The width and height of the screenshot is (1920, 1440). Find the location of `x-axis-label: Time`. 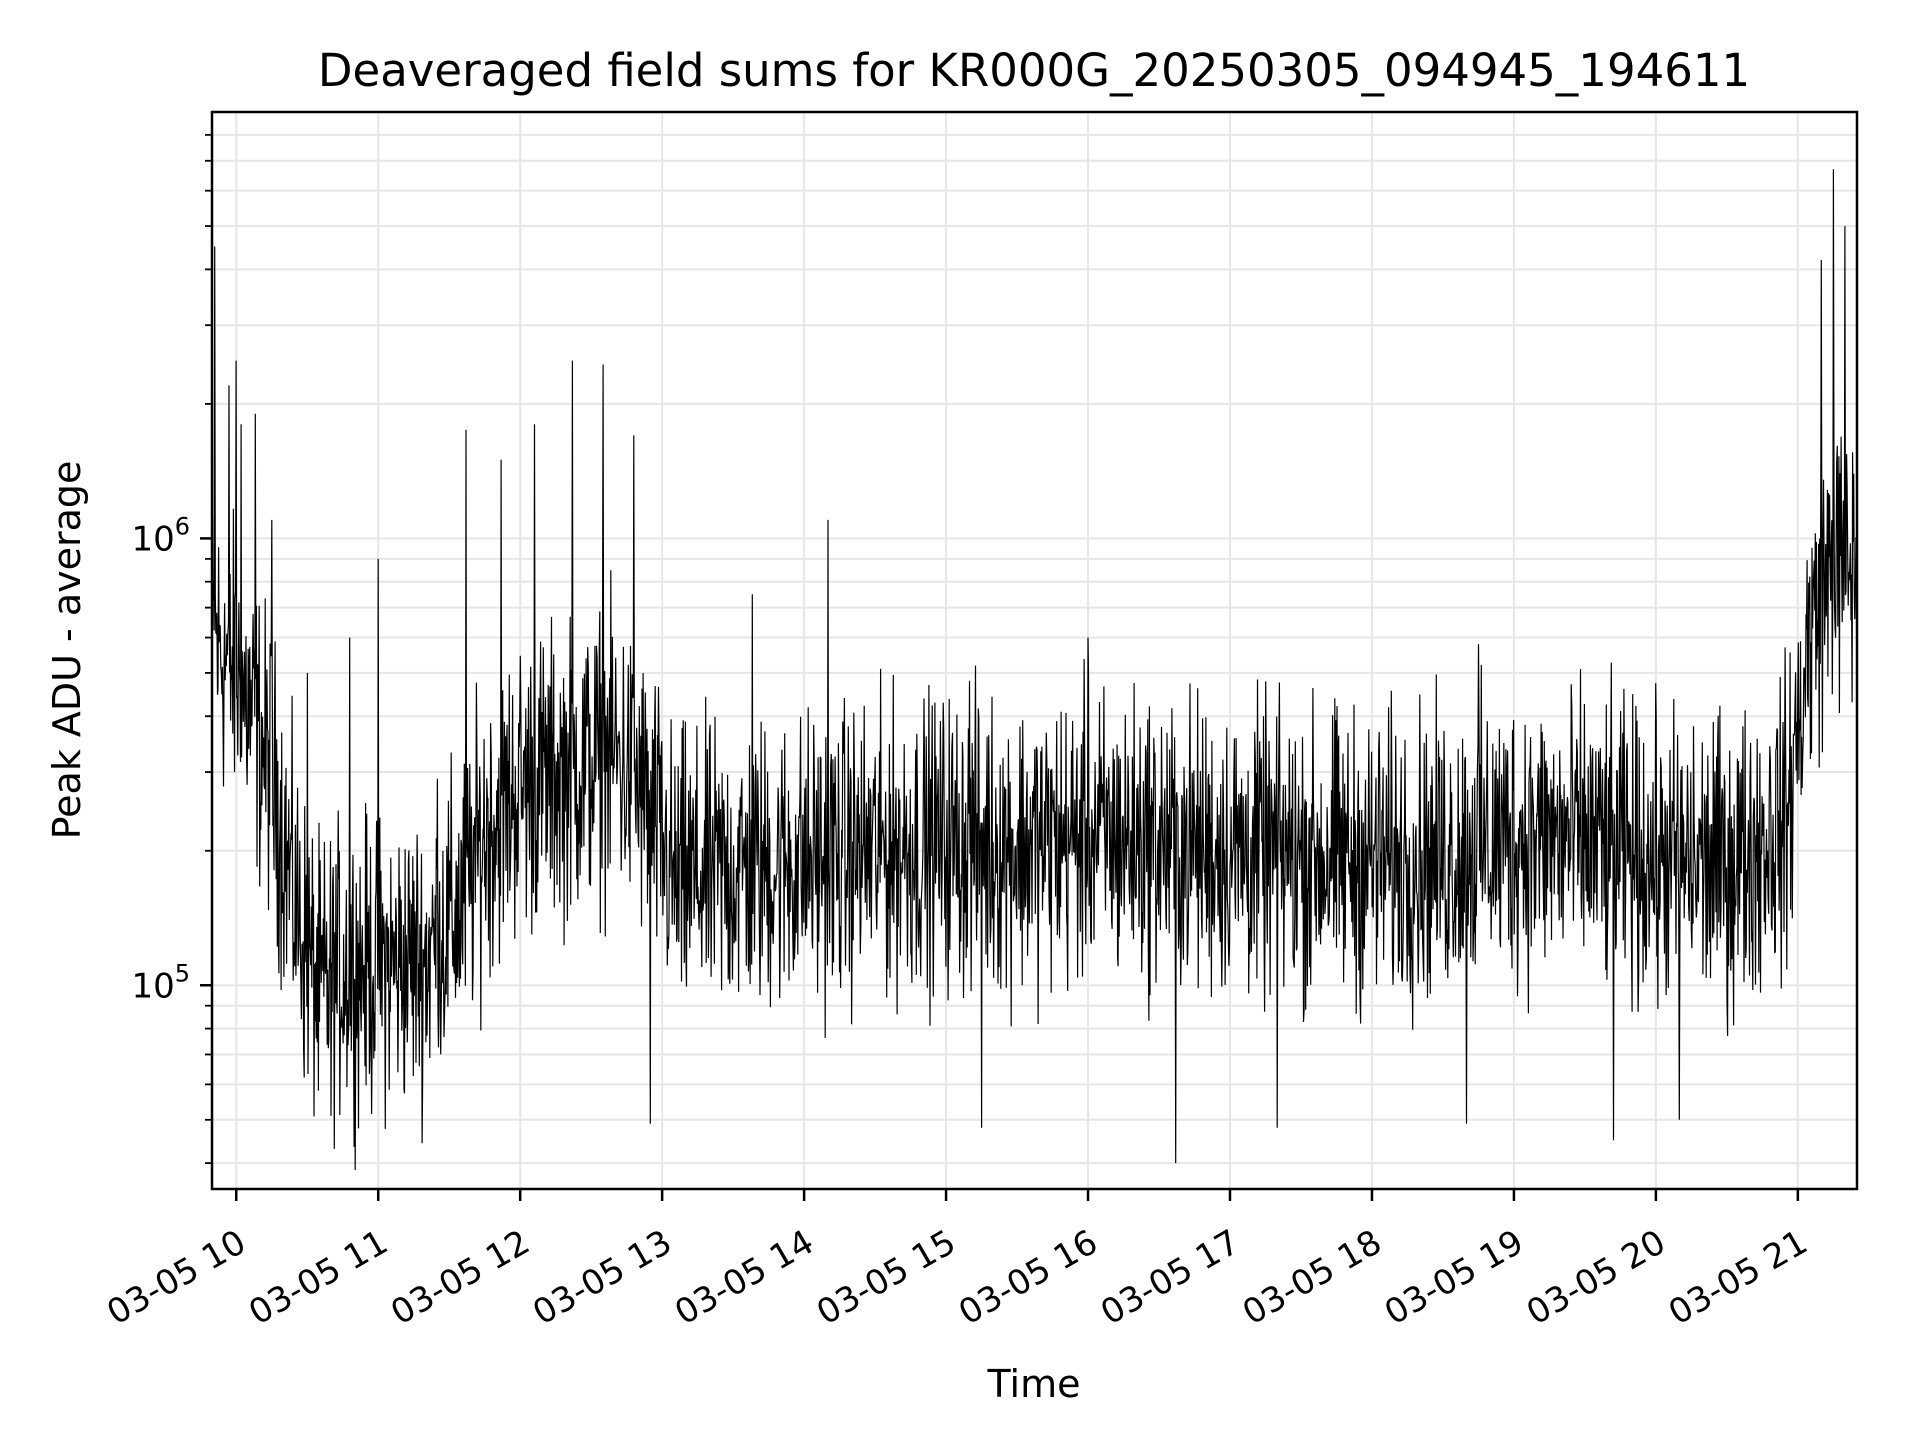

x-axis-label: Time is located at coordinates (1034, 1384).